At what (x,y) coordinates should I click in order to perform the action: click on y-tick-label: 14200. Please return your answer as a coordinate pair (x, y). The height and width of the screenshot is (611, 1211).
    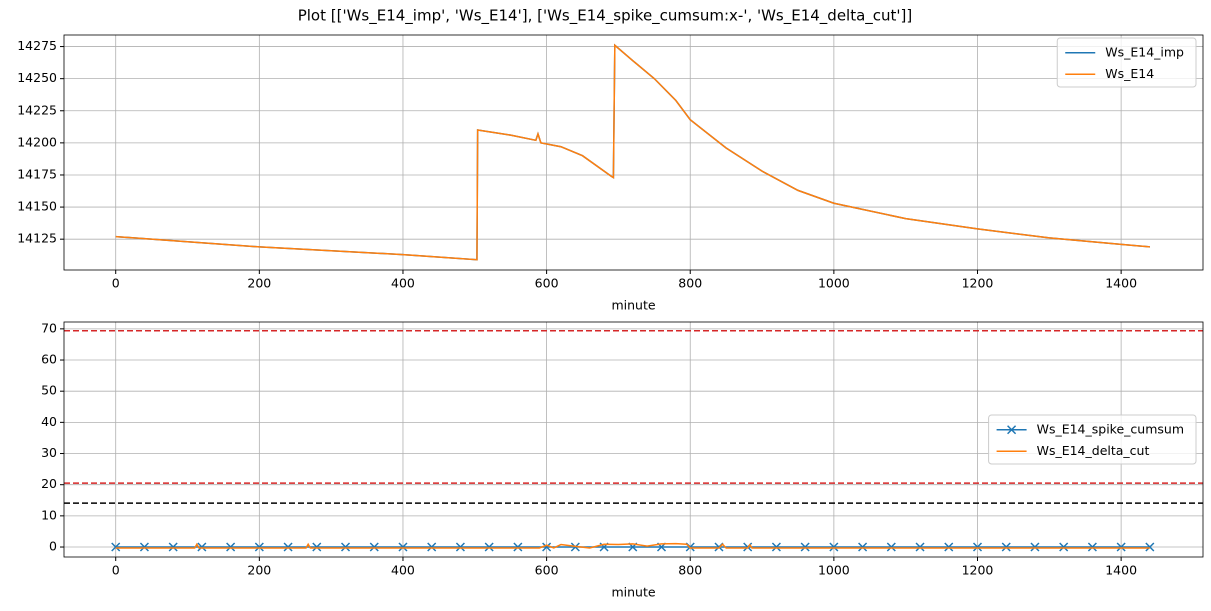
    Looking at the image, I should click on (37, 141).